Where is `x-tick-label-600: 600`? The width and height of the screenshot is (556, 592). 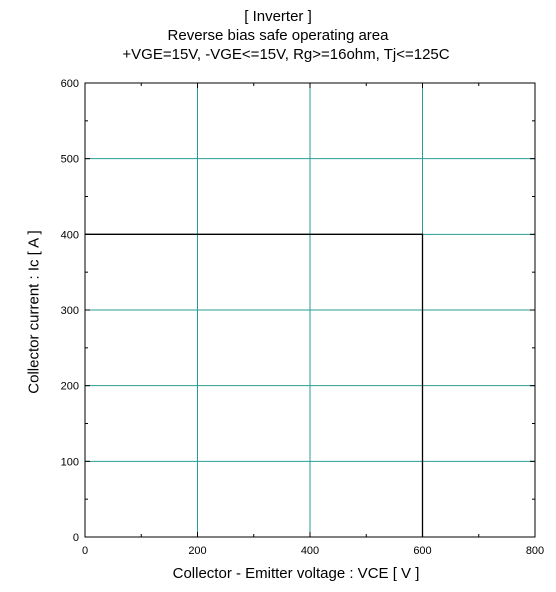
x-tick-label-600: 600 is located at coordinates (422, 551).